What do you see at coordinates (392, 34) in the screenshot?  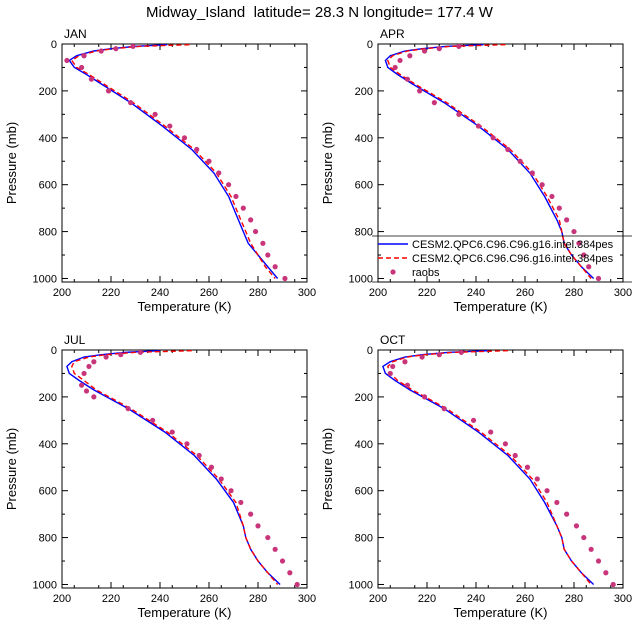 I see `panel-label: APR` at bounding box center [392, 34].